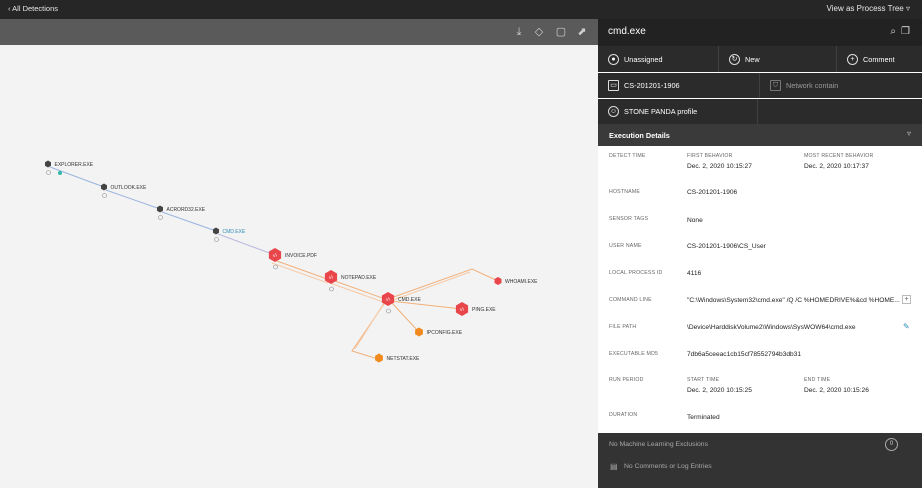  I want to click on layers-icon: ◇, so click(539, 32).